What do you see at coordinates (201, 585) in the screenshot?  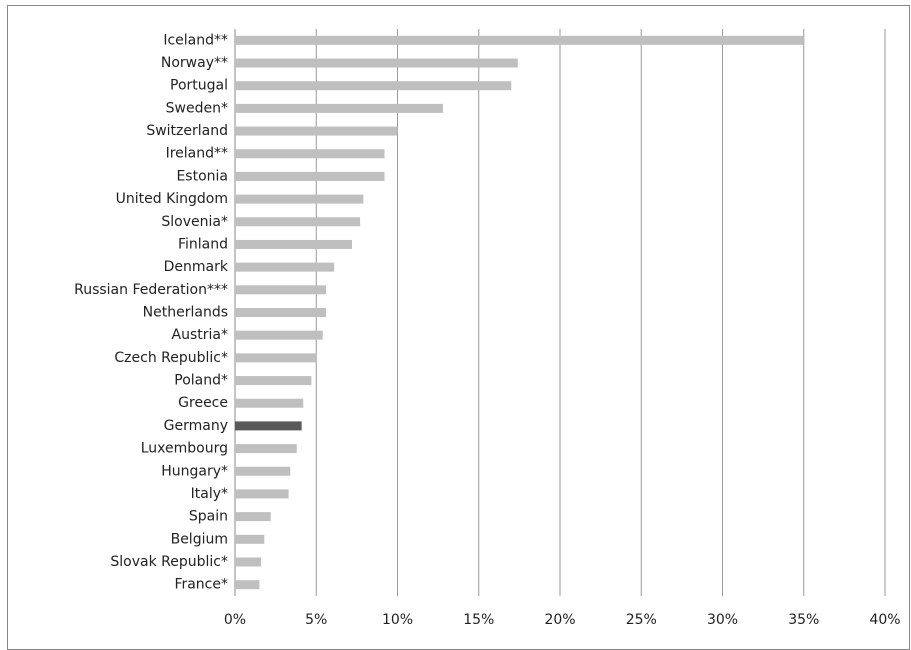 I see `y-tick-label: France*` at bounding box center [201, 585].